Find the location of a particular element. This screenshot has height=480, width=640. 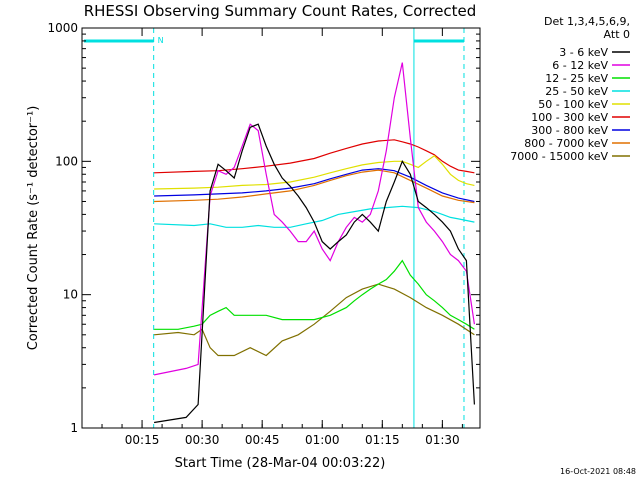

legend-label-0: 3 - 6 keV is located at coordinates (583, 52).